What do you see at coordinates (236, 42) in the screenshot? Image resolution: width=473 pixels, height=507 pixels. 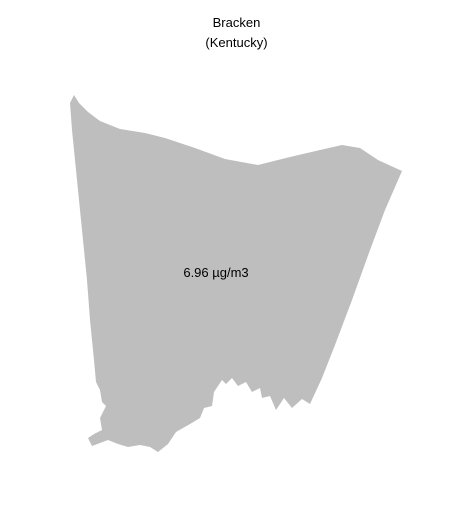 I see `state-label: (Kentucky)` at bounding box center [236, 42].